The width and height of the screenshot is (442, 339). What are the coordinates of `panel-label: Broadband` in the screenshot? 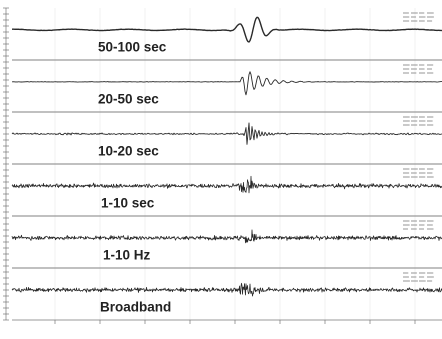 It's located at (135, 307).